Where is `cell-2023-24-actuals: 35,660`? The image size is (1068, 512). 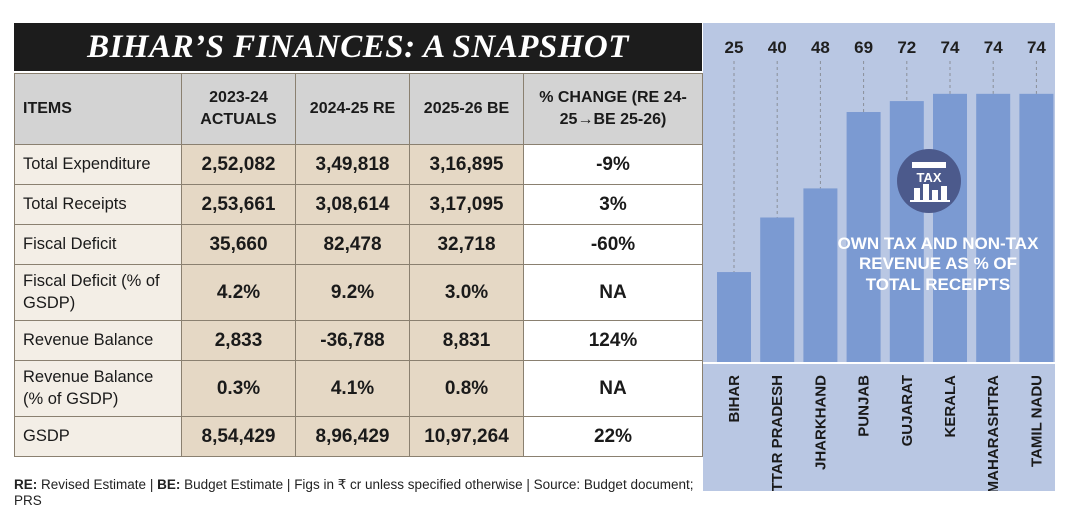 cell-2023-24-actuals: 35,660 is located at coordinates (238, 244).